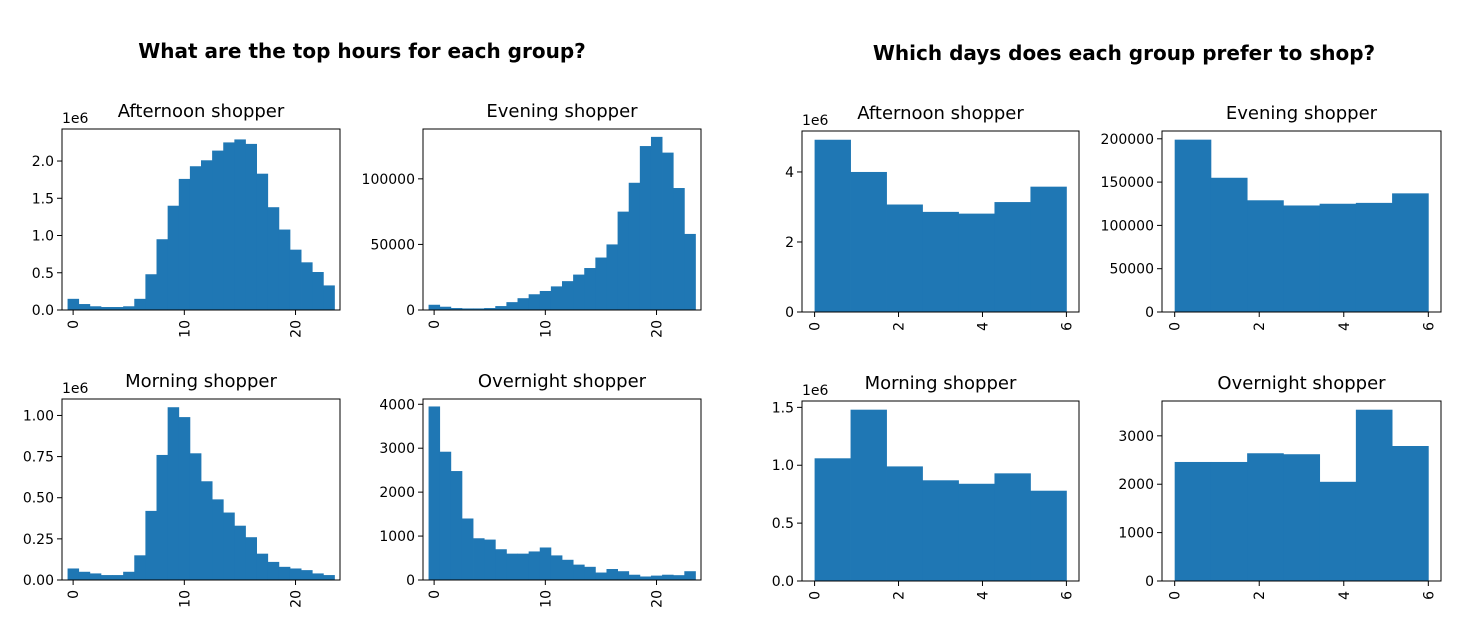 Image resolution: width=1475 pixels, height=629 pixels. I want to click on subplot-8: 0 1000 2000 3000 0 2 4 6 Overnight shopper, so click(1280, 486).